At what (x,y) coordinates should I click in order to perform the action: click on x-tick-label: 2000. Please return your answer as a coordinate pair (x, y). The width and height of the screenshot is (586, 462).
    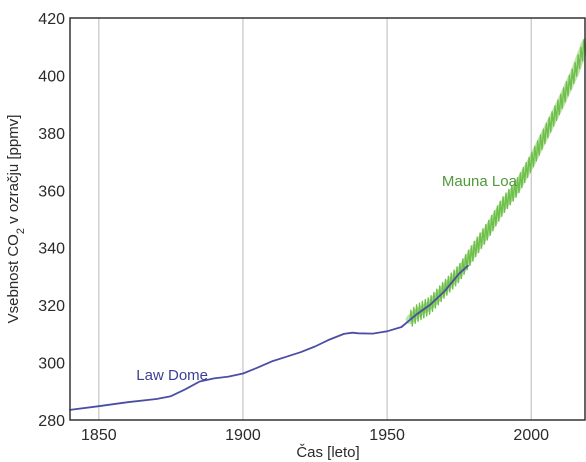
    Looking at the image, I should click on (531, 435).